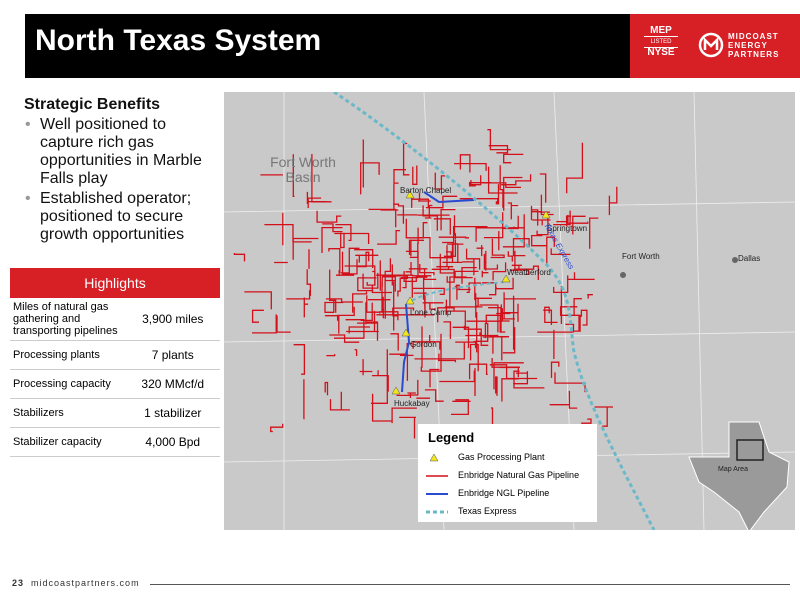 The width and height of the screenshot is (800, 600). Describe the element at coordinates (753, 36) in the screenshot. I see `company-text: MIDCOAST` at that location.